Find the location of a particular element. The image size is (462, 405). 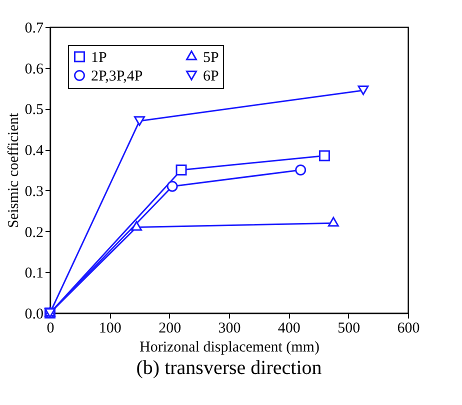

y-tick-label: 0.6 is located at coordinates (34, 69).